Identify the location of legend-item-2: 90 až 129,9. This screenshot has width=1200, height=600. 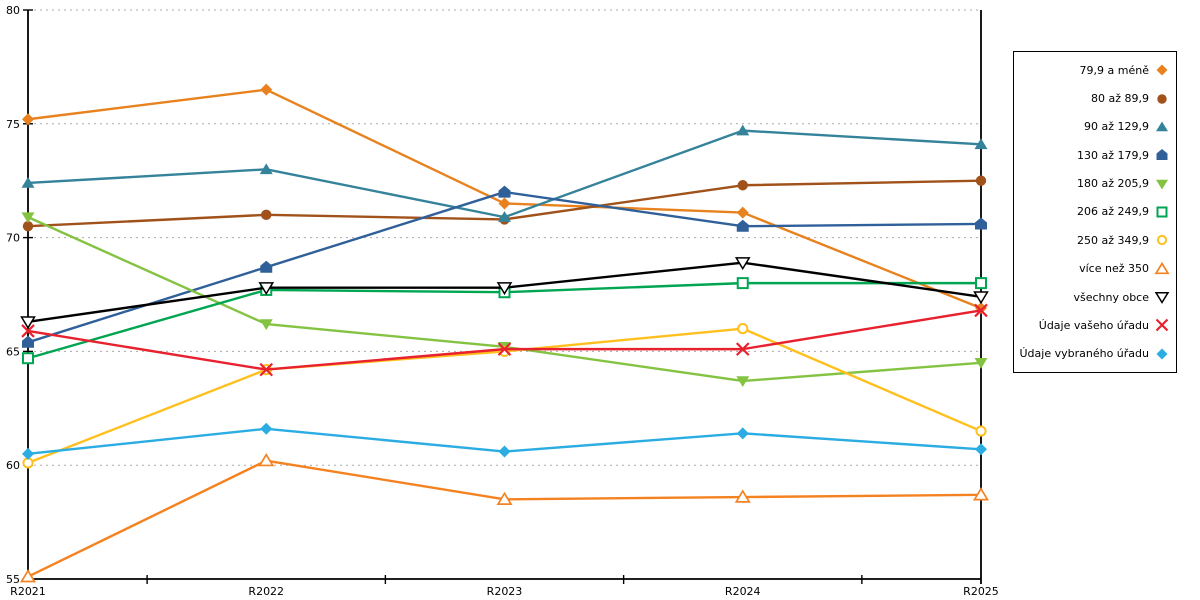
(1095, 127).